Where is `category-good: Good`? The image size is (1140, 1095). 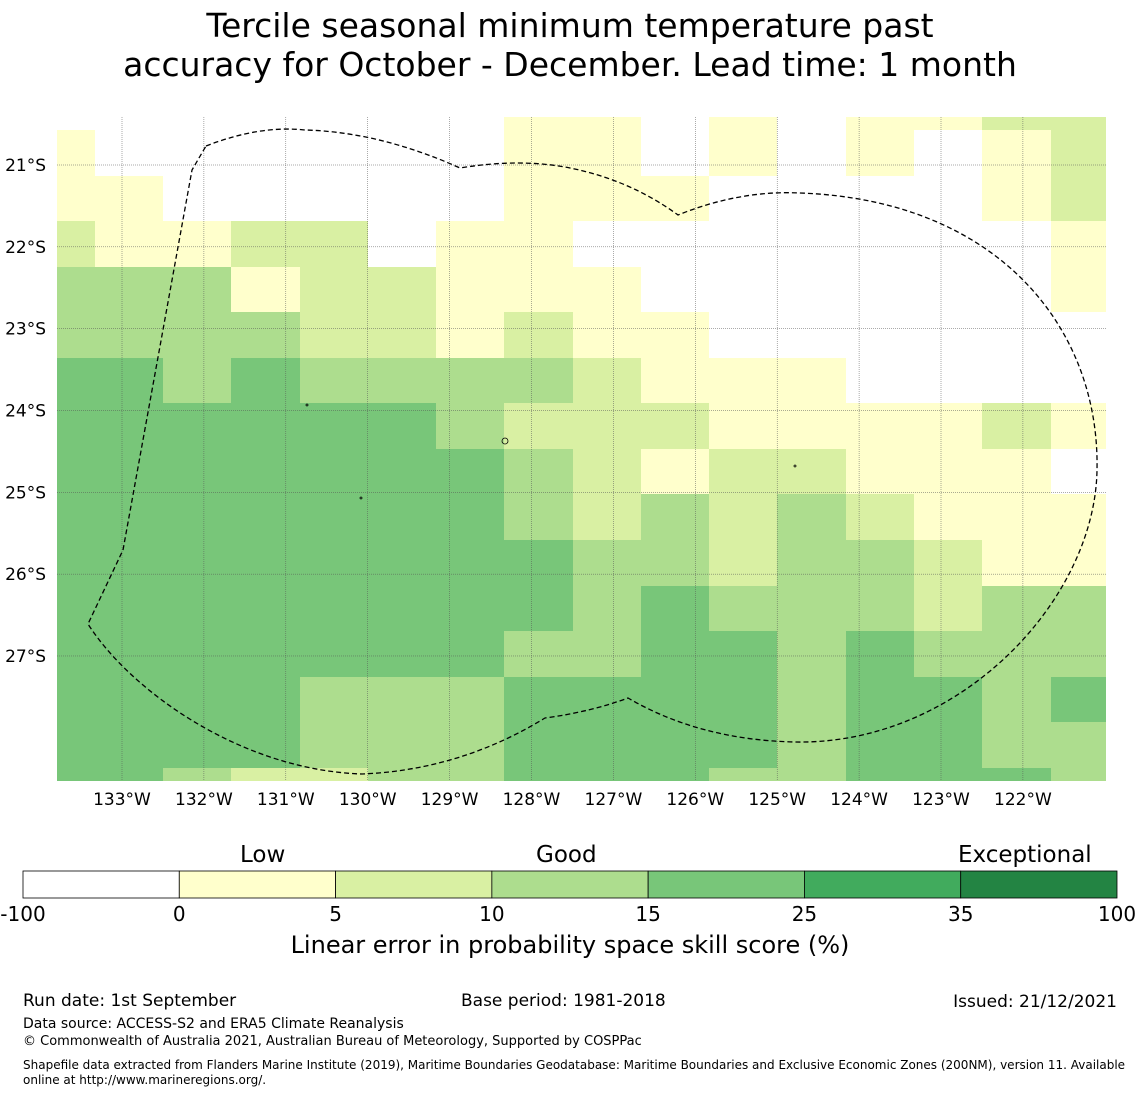 category-good: Good is located at coordinates (566, 855).